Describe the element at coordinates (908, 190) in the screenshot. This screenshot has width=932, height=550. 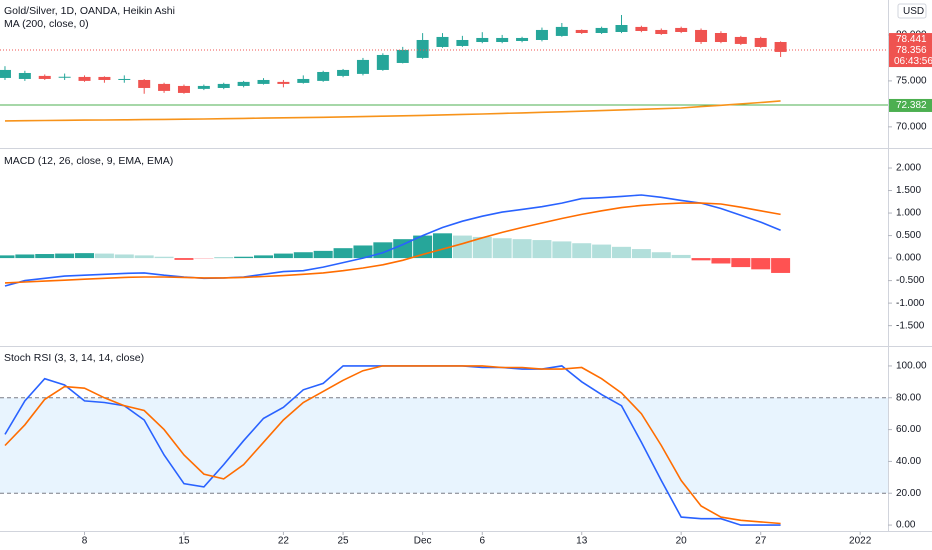
I see `y-tick-label: 1.500` at that location.